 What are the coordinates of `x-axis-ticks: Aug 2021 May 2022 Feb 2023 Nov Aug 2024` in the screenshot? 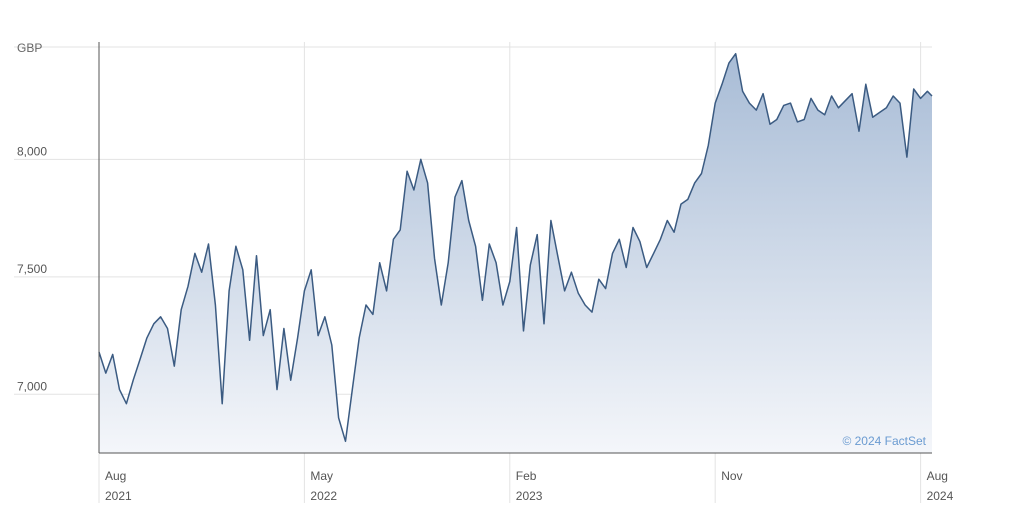 It's located at (529, 486).